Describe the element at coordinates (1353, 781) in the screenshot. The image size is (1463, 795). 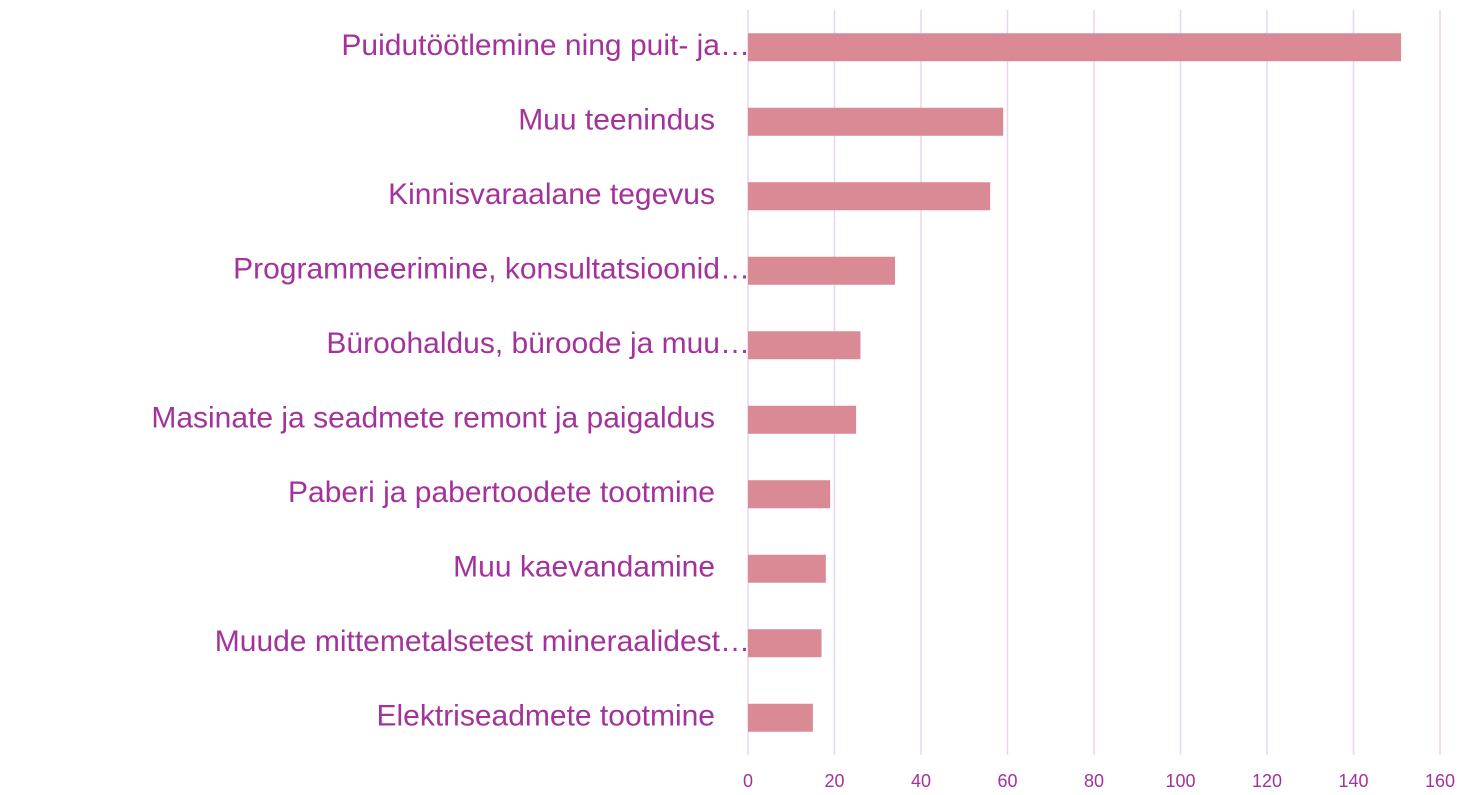
I see `x-tick-label: 140` at that location.